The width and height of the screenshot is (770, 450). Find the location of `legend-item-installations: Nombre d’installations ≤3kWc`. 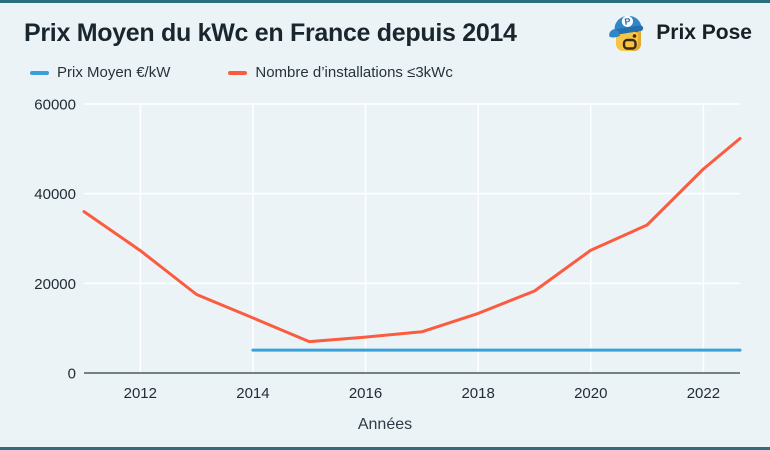

legend-item-installations: Nombre d’installations ≤3kWc is located at coordinates (340, 72).